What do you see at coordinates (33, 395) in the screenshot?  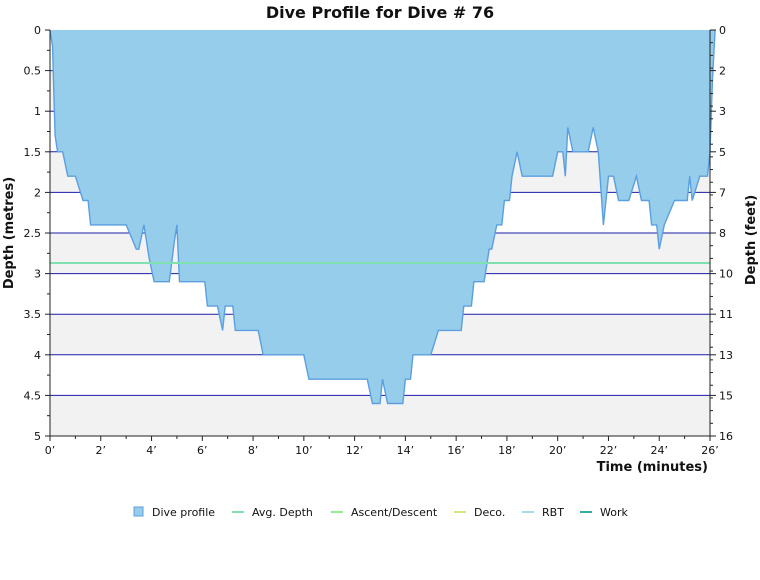 I see `y-tick-label-left: 4.5` at bounding box center [33, 395].